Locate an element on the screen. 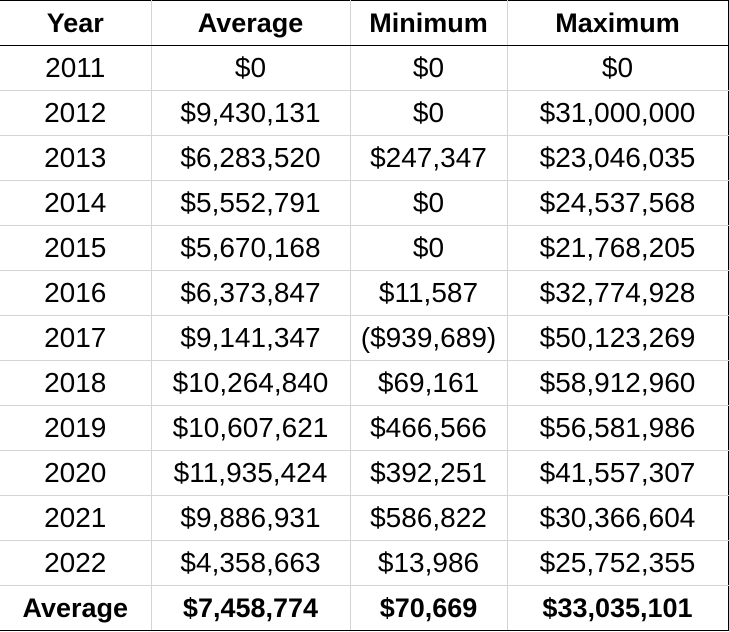 This screenshot has width=729, height=632. minimum-cell: $247,347 is located at coordinates (429, 158).